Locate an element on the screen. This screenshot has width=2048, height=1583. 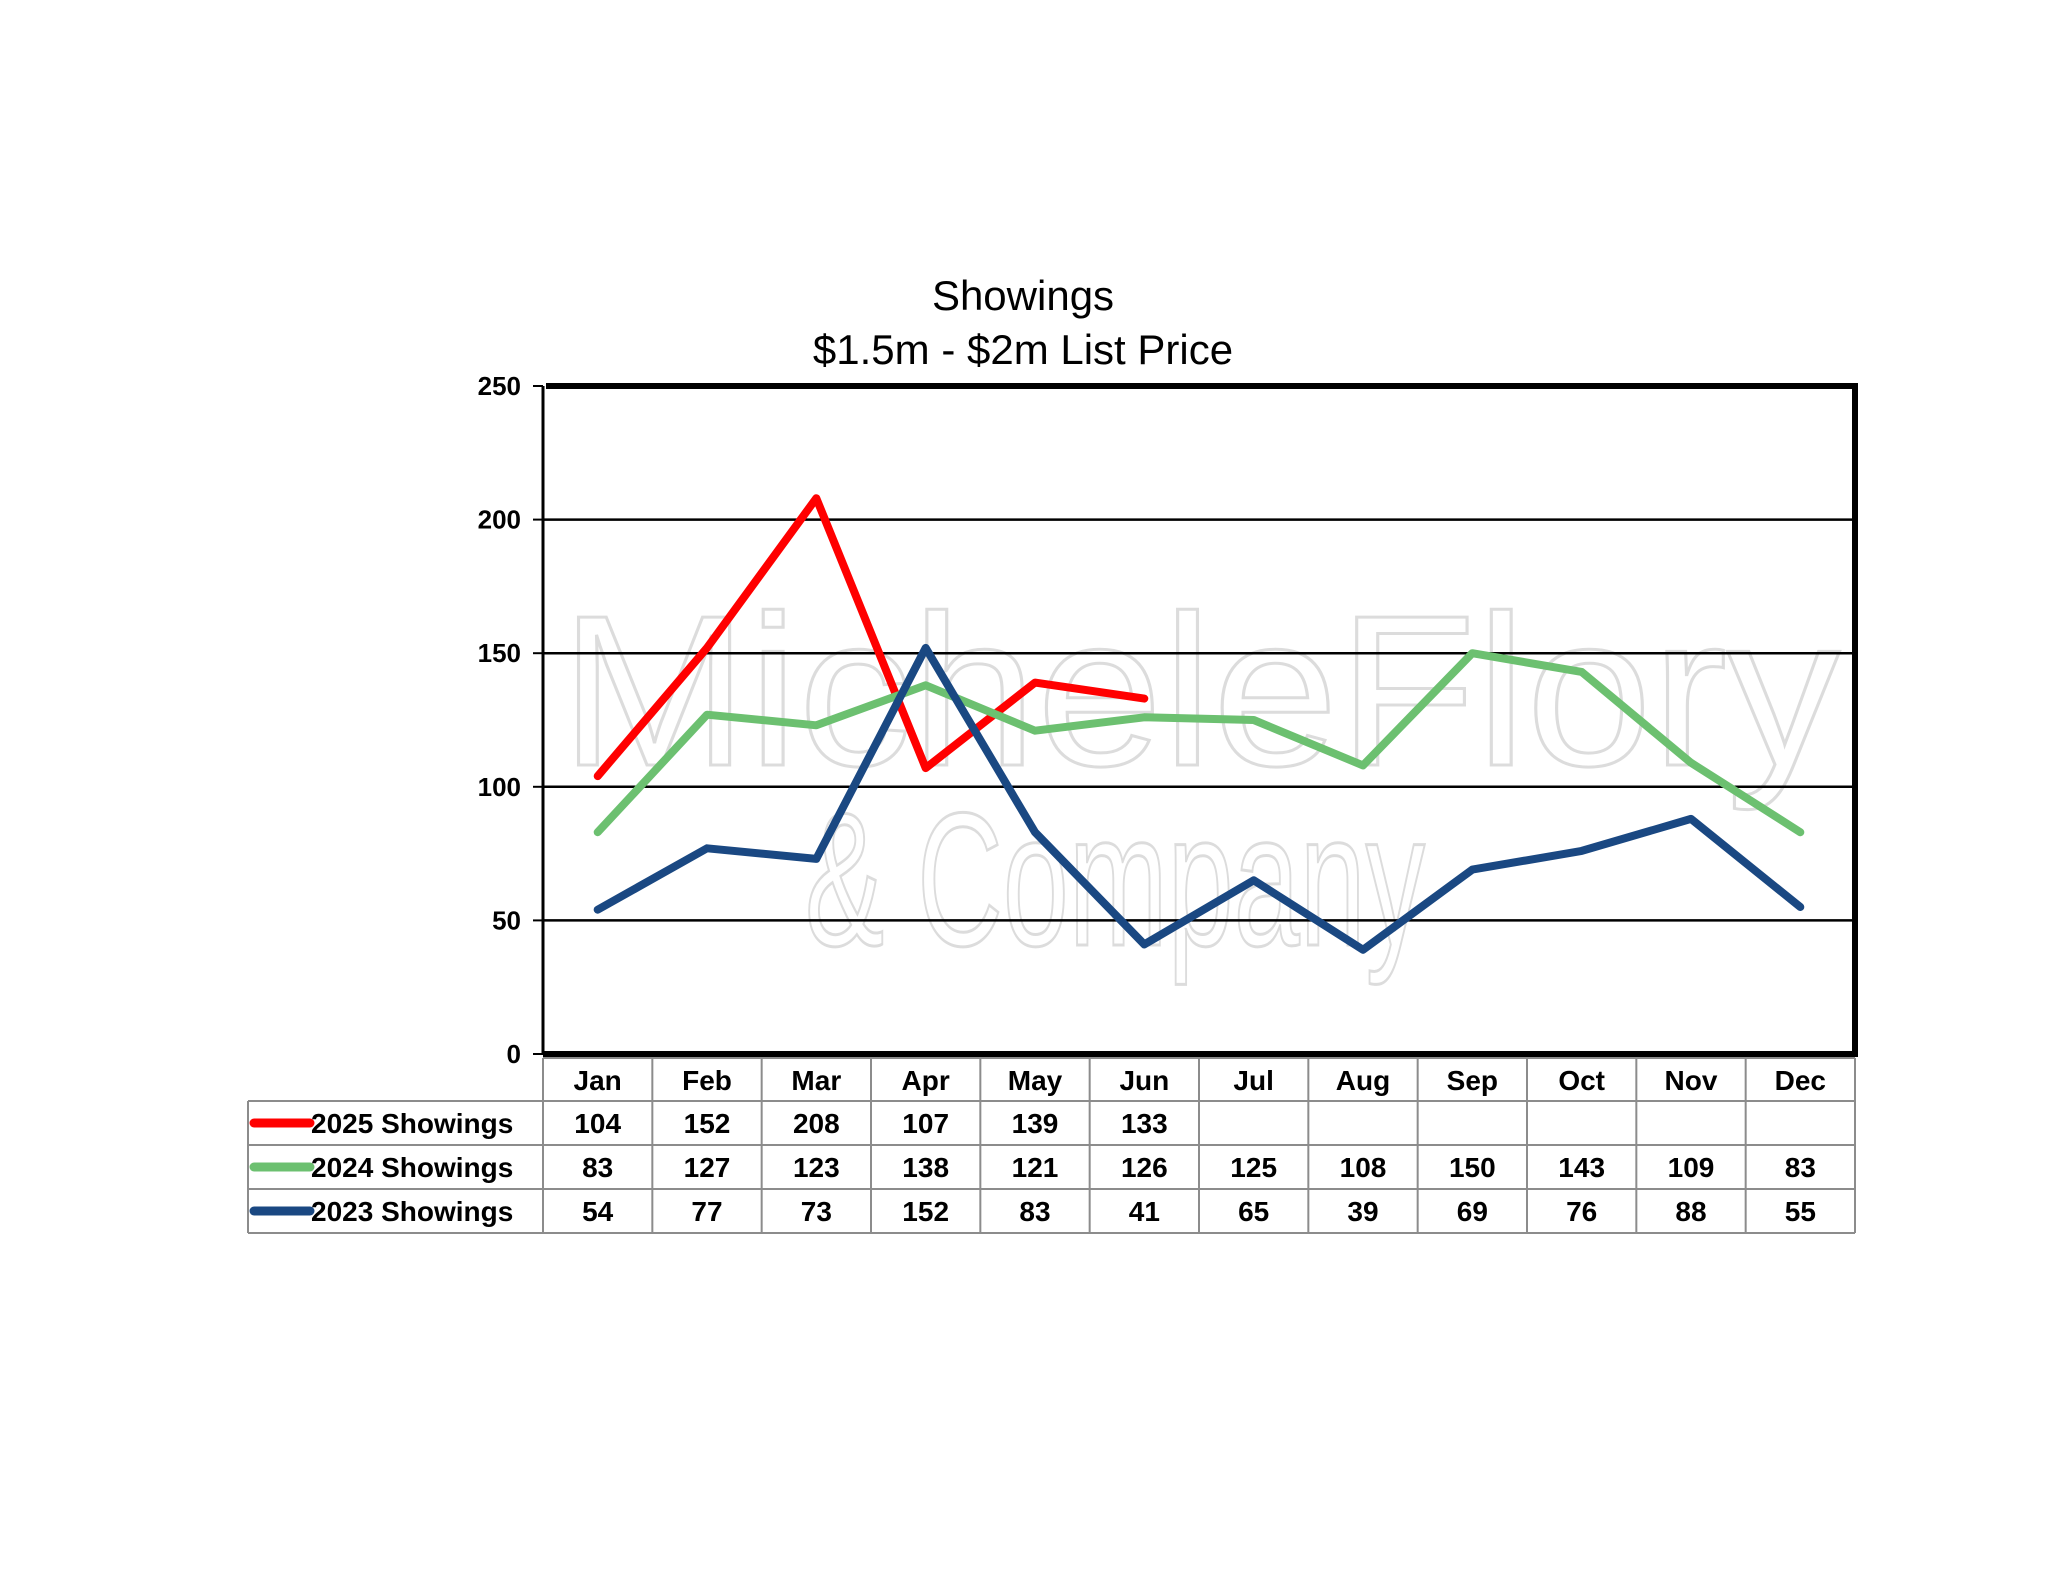
x-tick-label: Feb is located at coordinates (707, 1080).